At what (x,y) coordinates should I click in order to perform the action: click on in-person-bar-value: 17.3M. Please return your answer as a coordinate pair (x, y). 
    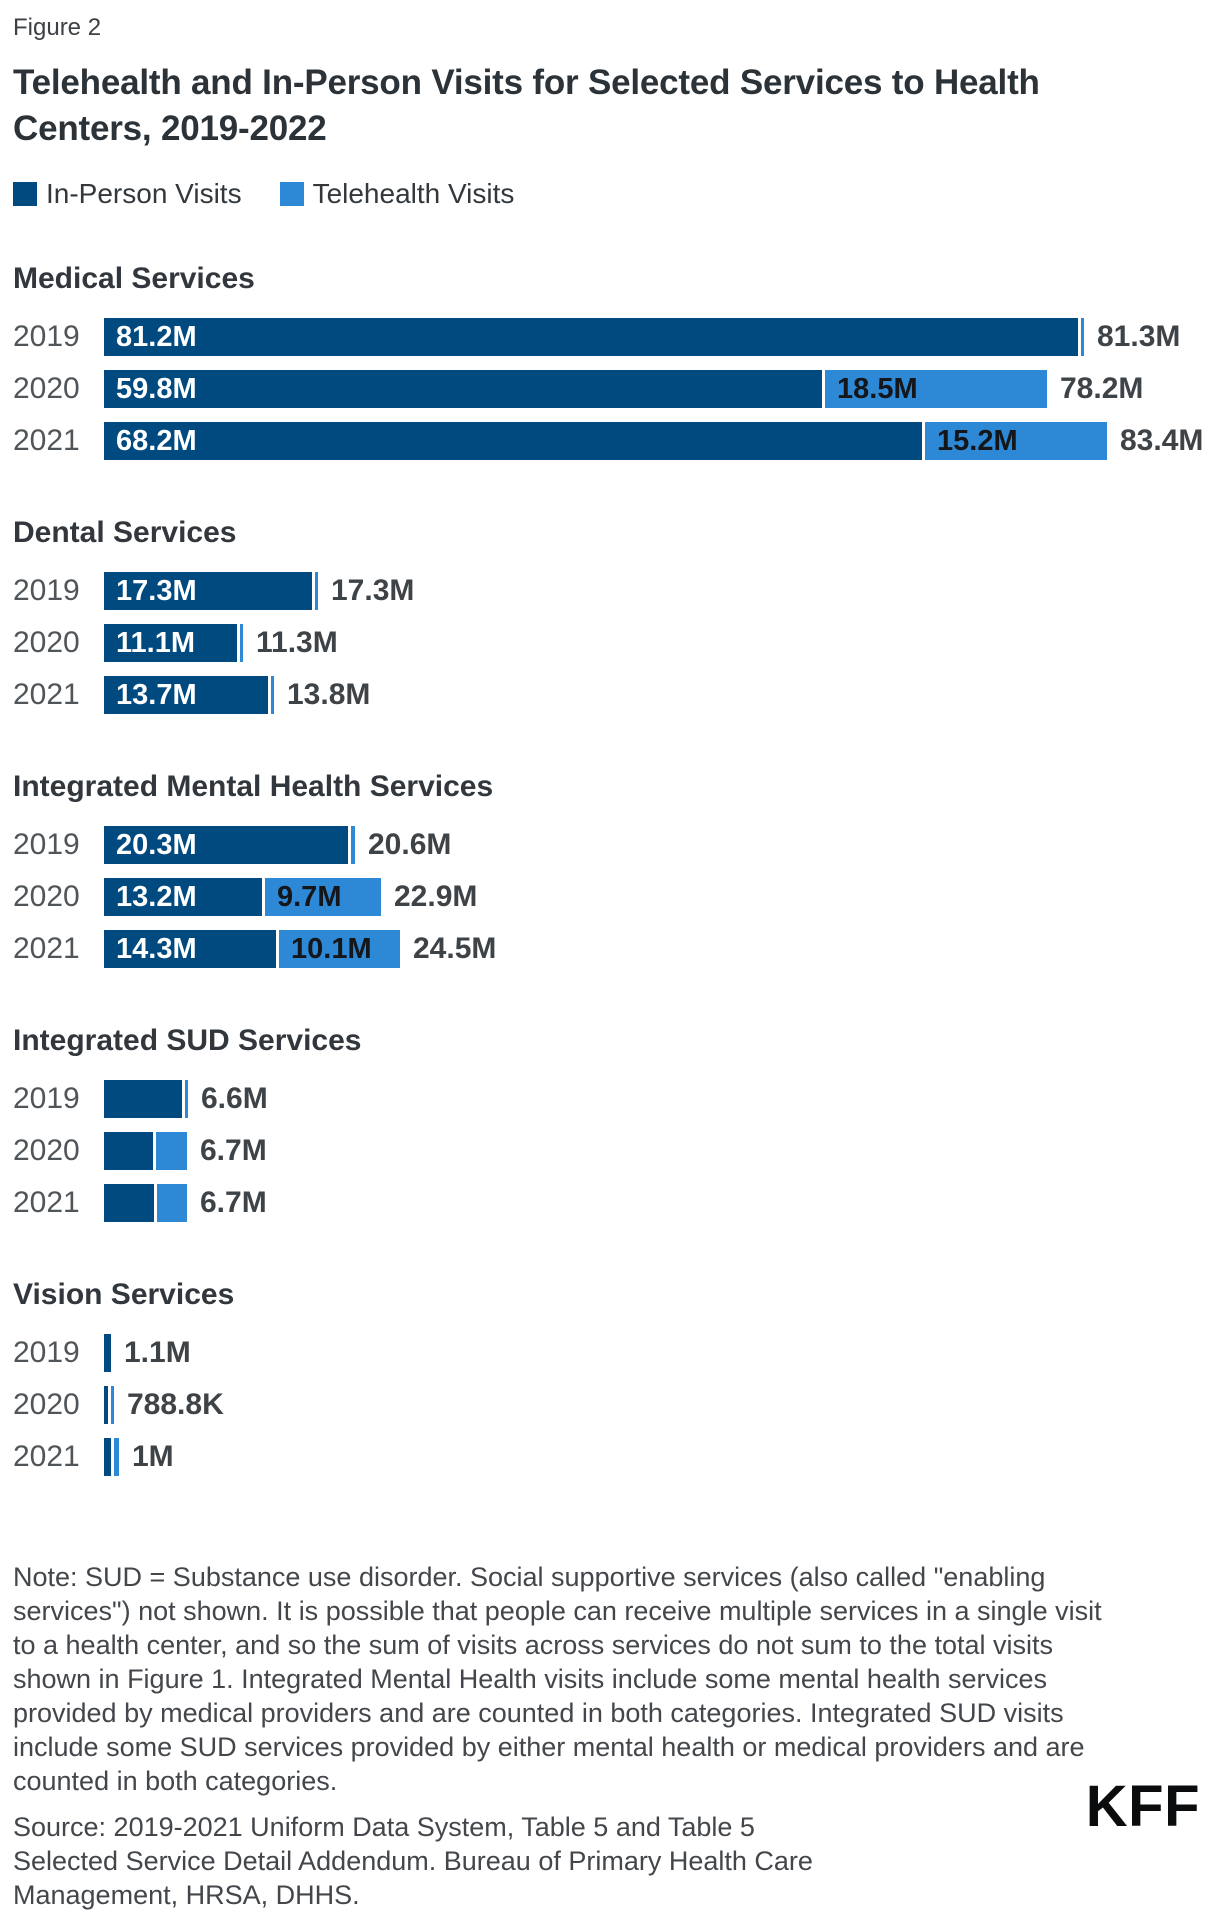
    Looking at the image, I should click on (156, 590).